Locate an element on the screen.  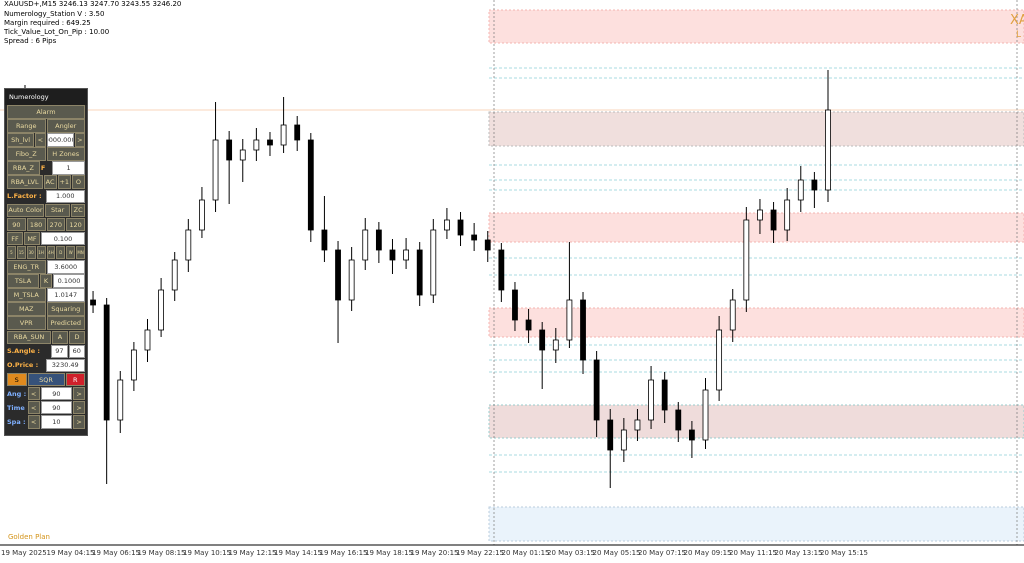
panel-button: Alarm is located at coordinates (46, 112).